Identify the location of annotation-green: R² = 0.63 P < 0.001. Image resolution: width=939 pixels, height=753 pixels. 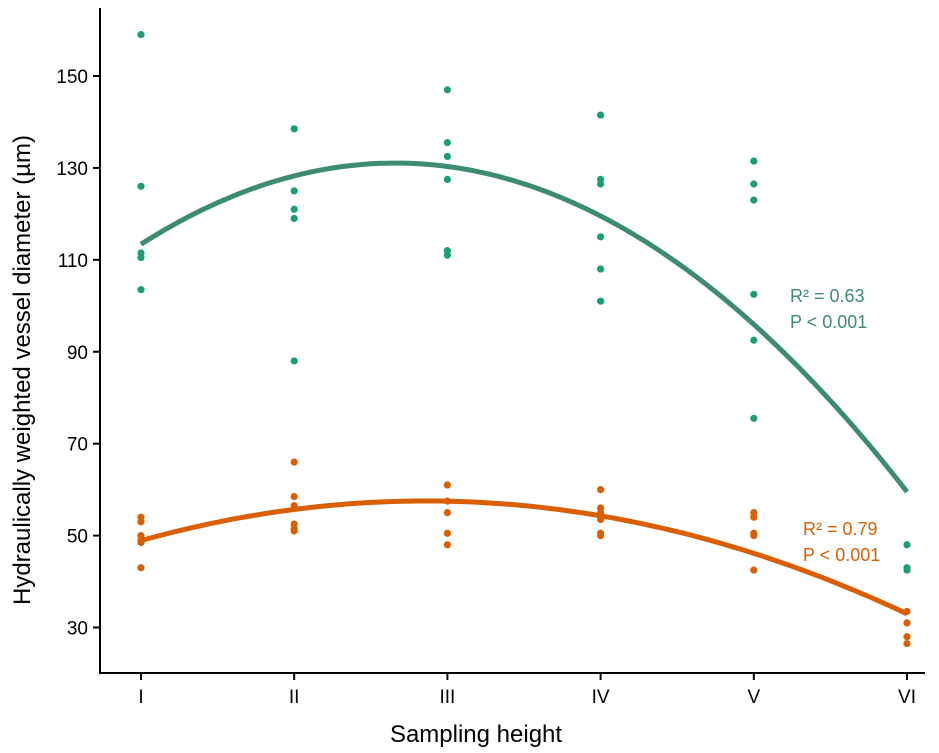
(828, 309).